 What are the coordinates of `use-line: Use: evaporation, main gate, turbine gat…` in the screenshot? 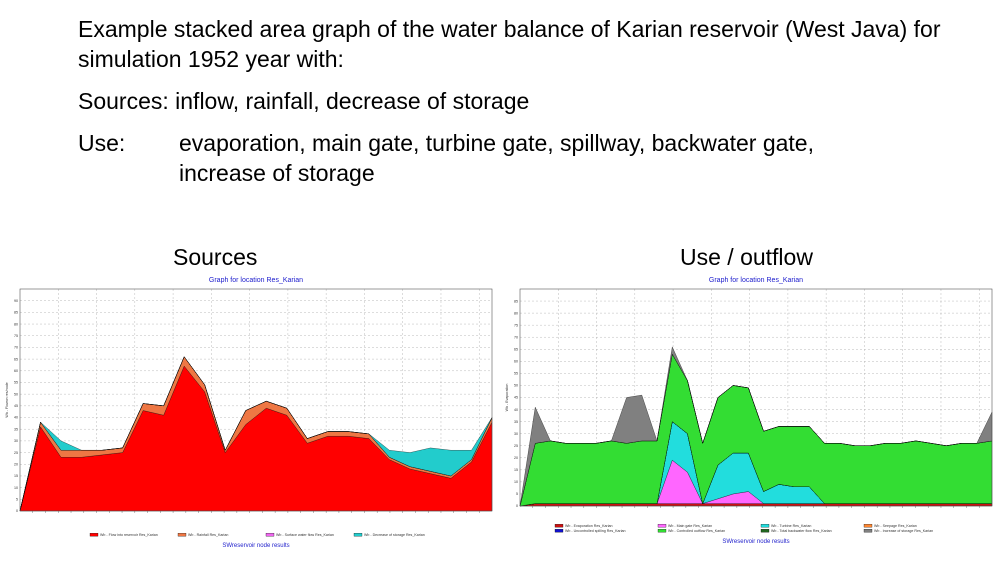 It's located at (518, 158).